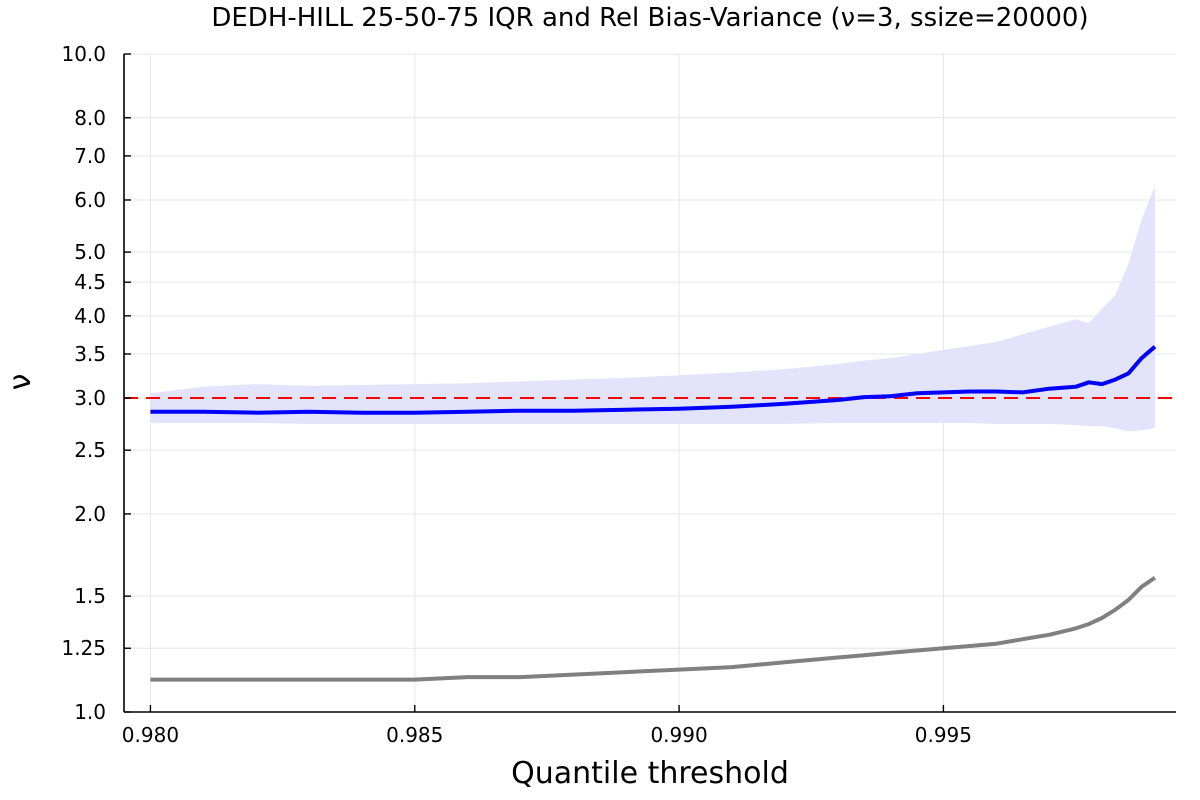 The image size is (1200, 800). I want to click on y-tick-label: 1.25, so click(83, 648).